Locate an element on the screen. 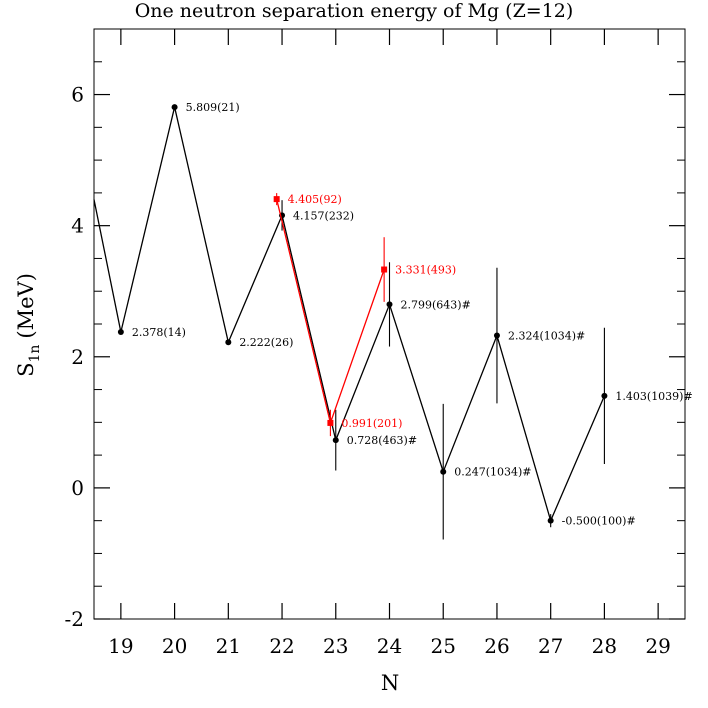 The height and width of the screenshot is (708, 708). data-label: 0.728(463)# is located at coordinates (382, 440).